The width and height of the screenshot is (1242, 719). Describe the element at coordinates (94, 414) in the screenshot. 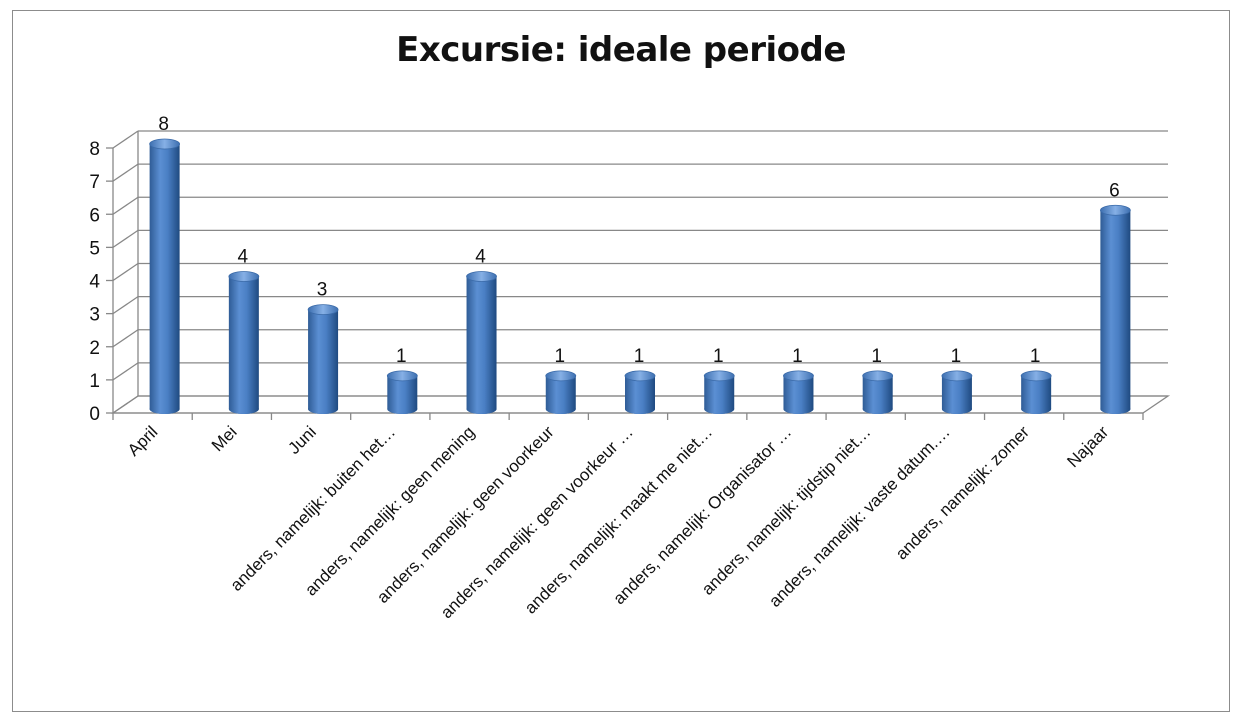

I see `y-tick-label: 0` at that location.